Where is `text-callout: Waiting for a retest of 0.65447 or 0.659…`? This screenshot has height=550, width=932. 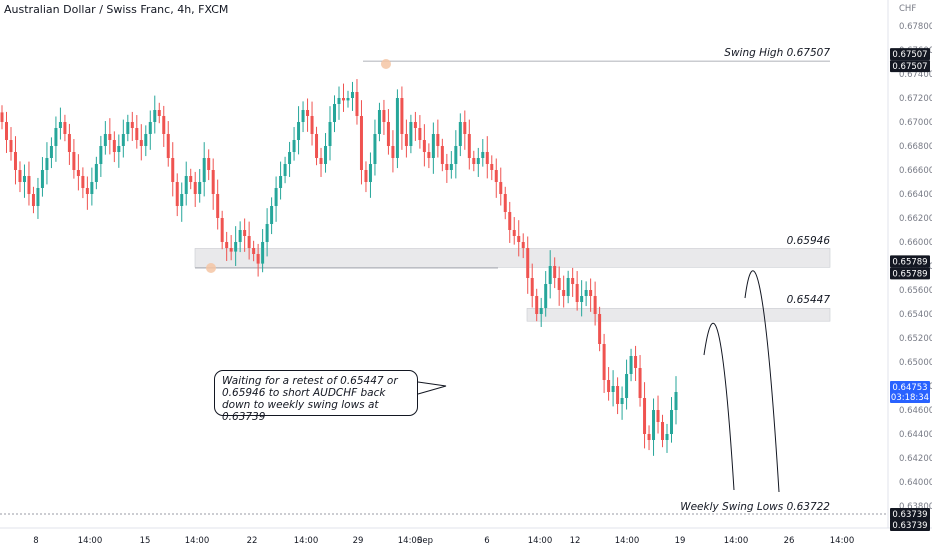 text-callout: Waiting for a retest of 0.65447 or 0.659… is located at coordinates (316, 396).